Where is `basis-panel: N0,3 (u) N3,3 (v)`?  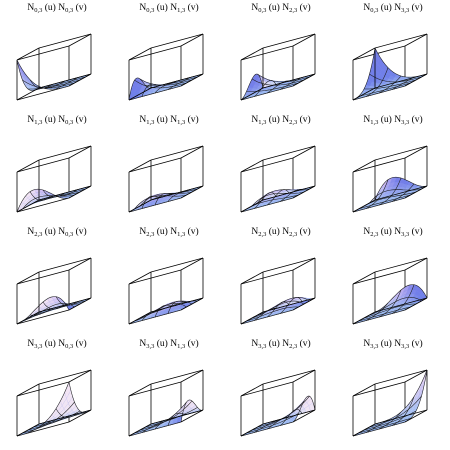
basis-panel: N0,3 (u) N3,3 (v) is located at coordinates (393, 58).